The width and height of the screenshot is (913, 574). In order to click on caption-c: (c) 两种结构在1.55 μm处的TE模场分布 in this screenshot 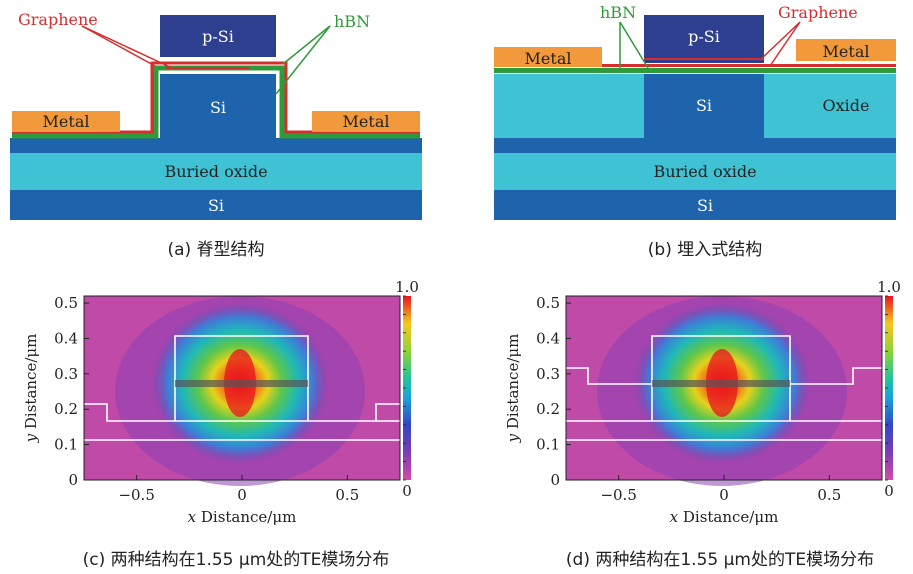, I will do `click(236, 560)`.